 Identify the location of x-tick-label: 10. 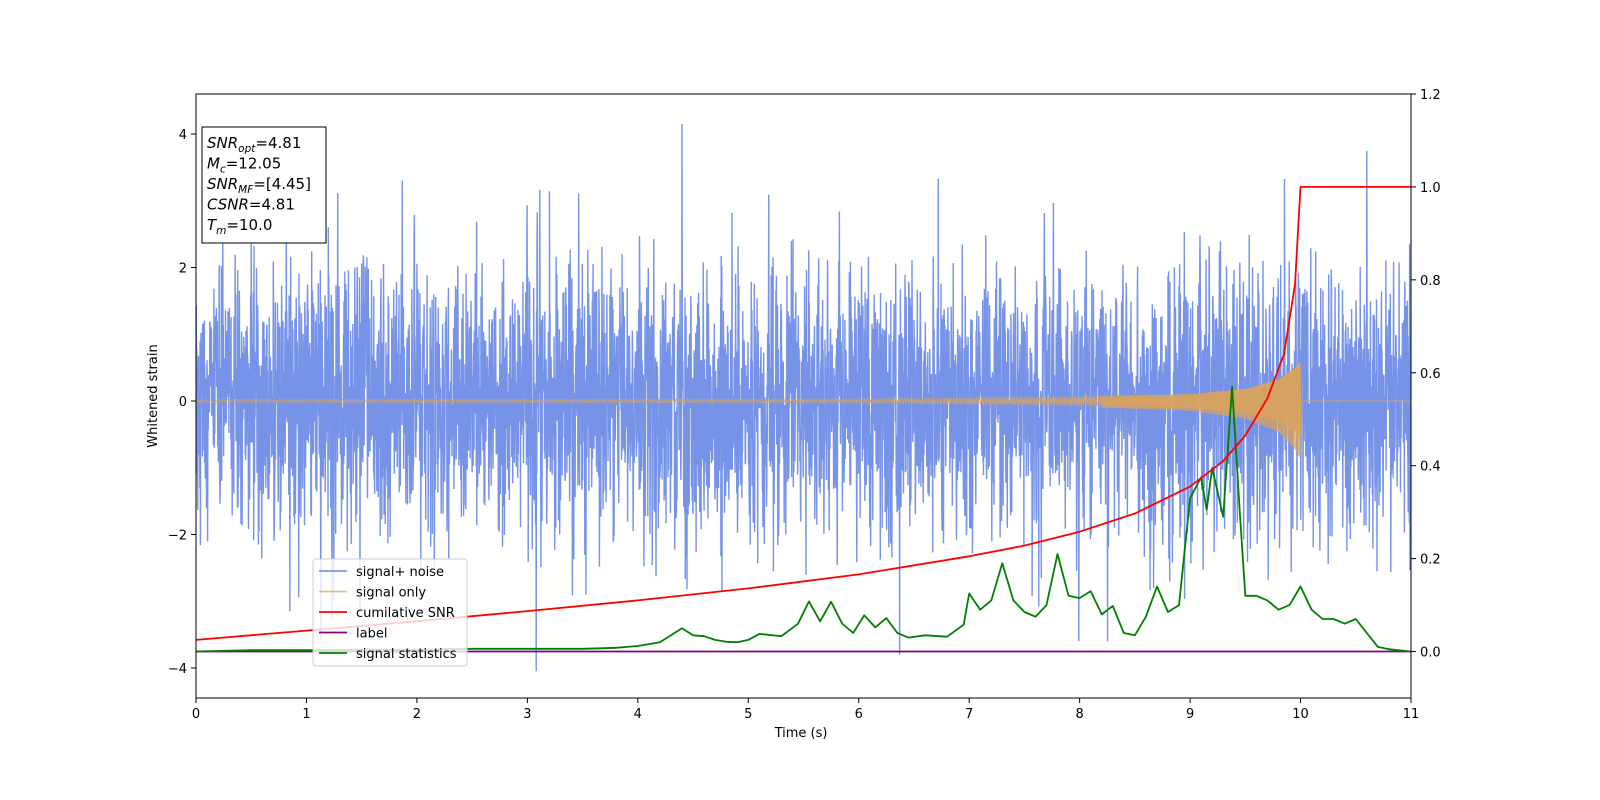
(1300, 714).